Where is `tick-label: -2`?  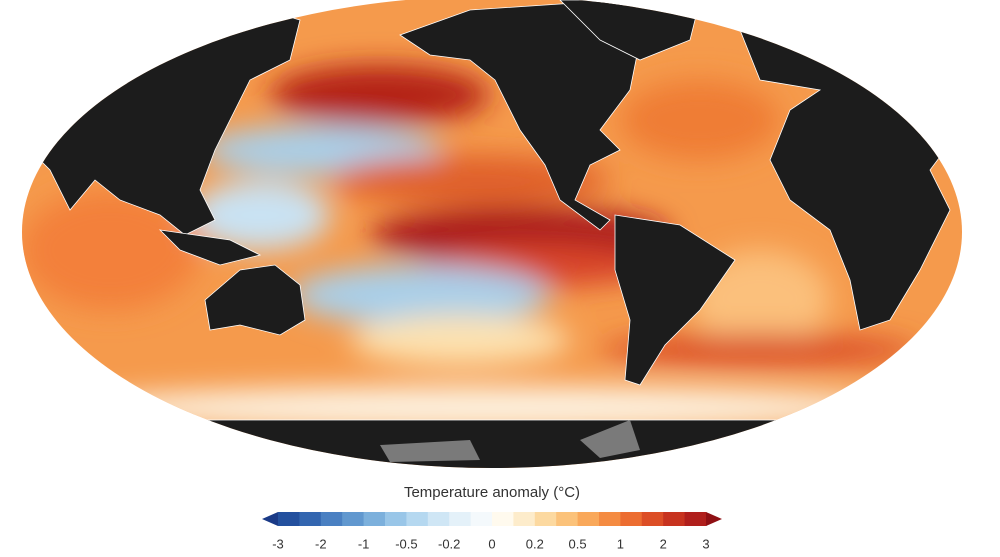
tick-label: -2 is located at coordinates (321, 543).